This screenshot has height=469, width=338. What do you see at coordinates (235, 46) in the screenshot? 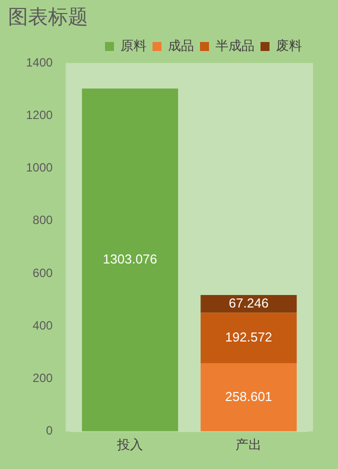
I see `legend-label: 半成品` at bounding box center [235, 46].